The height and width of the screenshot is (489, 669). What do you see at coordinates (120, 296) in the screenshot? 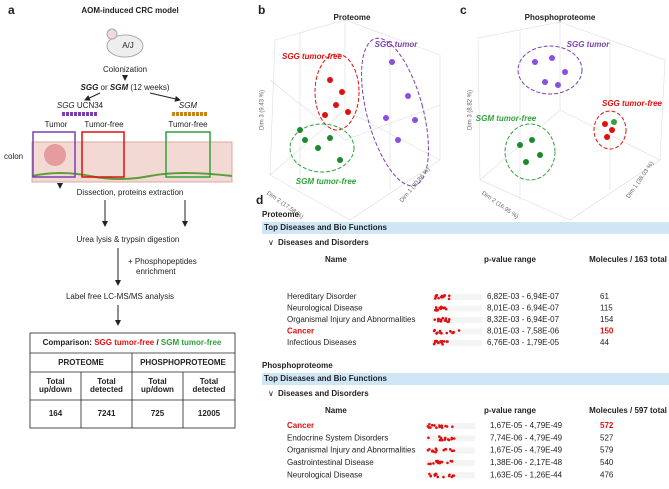
I see `step: Label free LC-MS/MS analysis` at bounding box center [120, 296].